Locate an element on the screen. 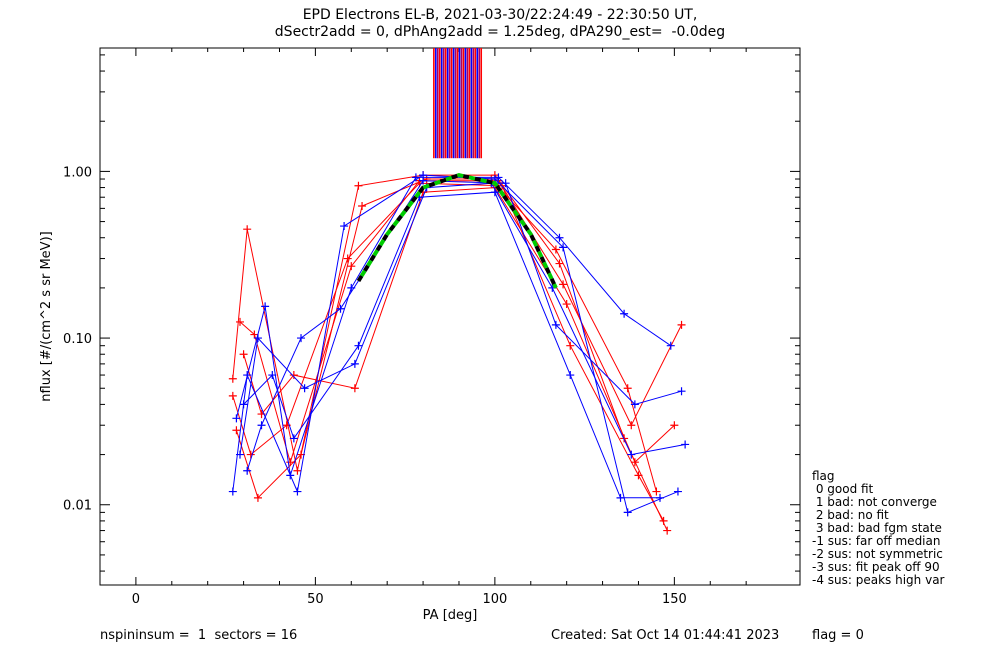  legend-line: -2 sus: not symmetric is located at coordinates (877, 554).